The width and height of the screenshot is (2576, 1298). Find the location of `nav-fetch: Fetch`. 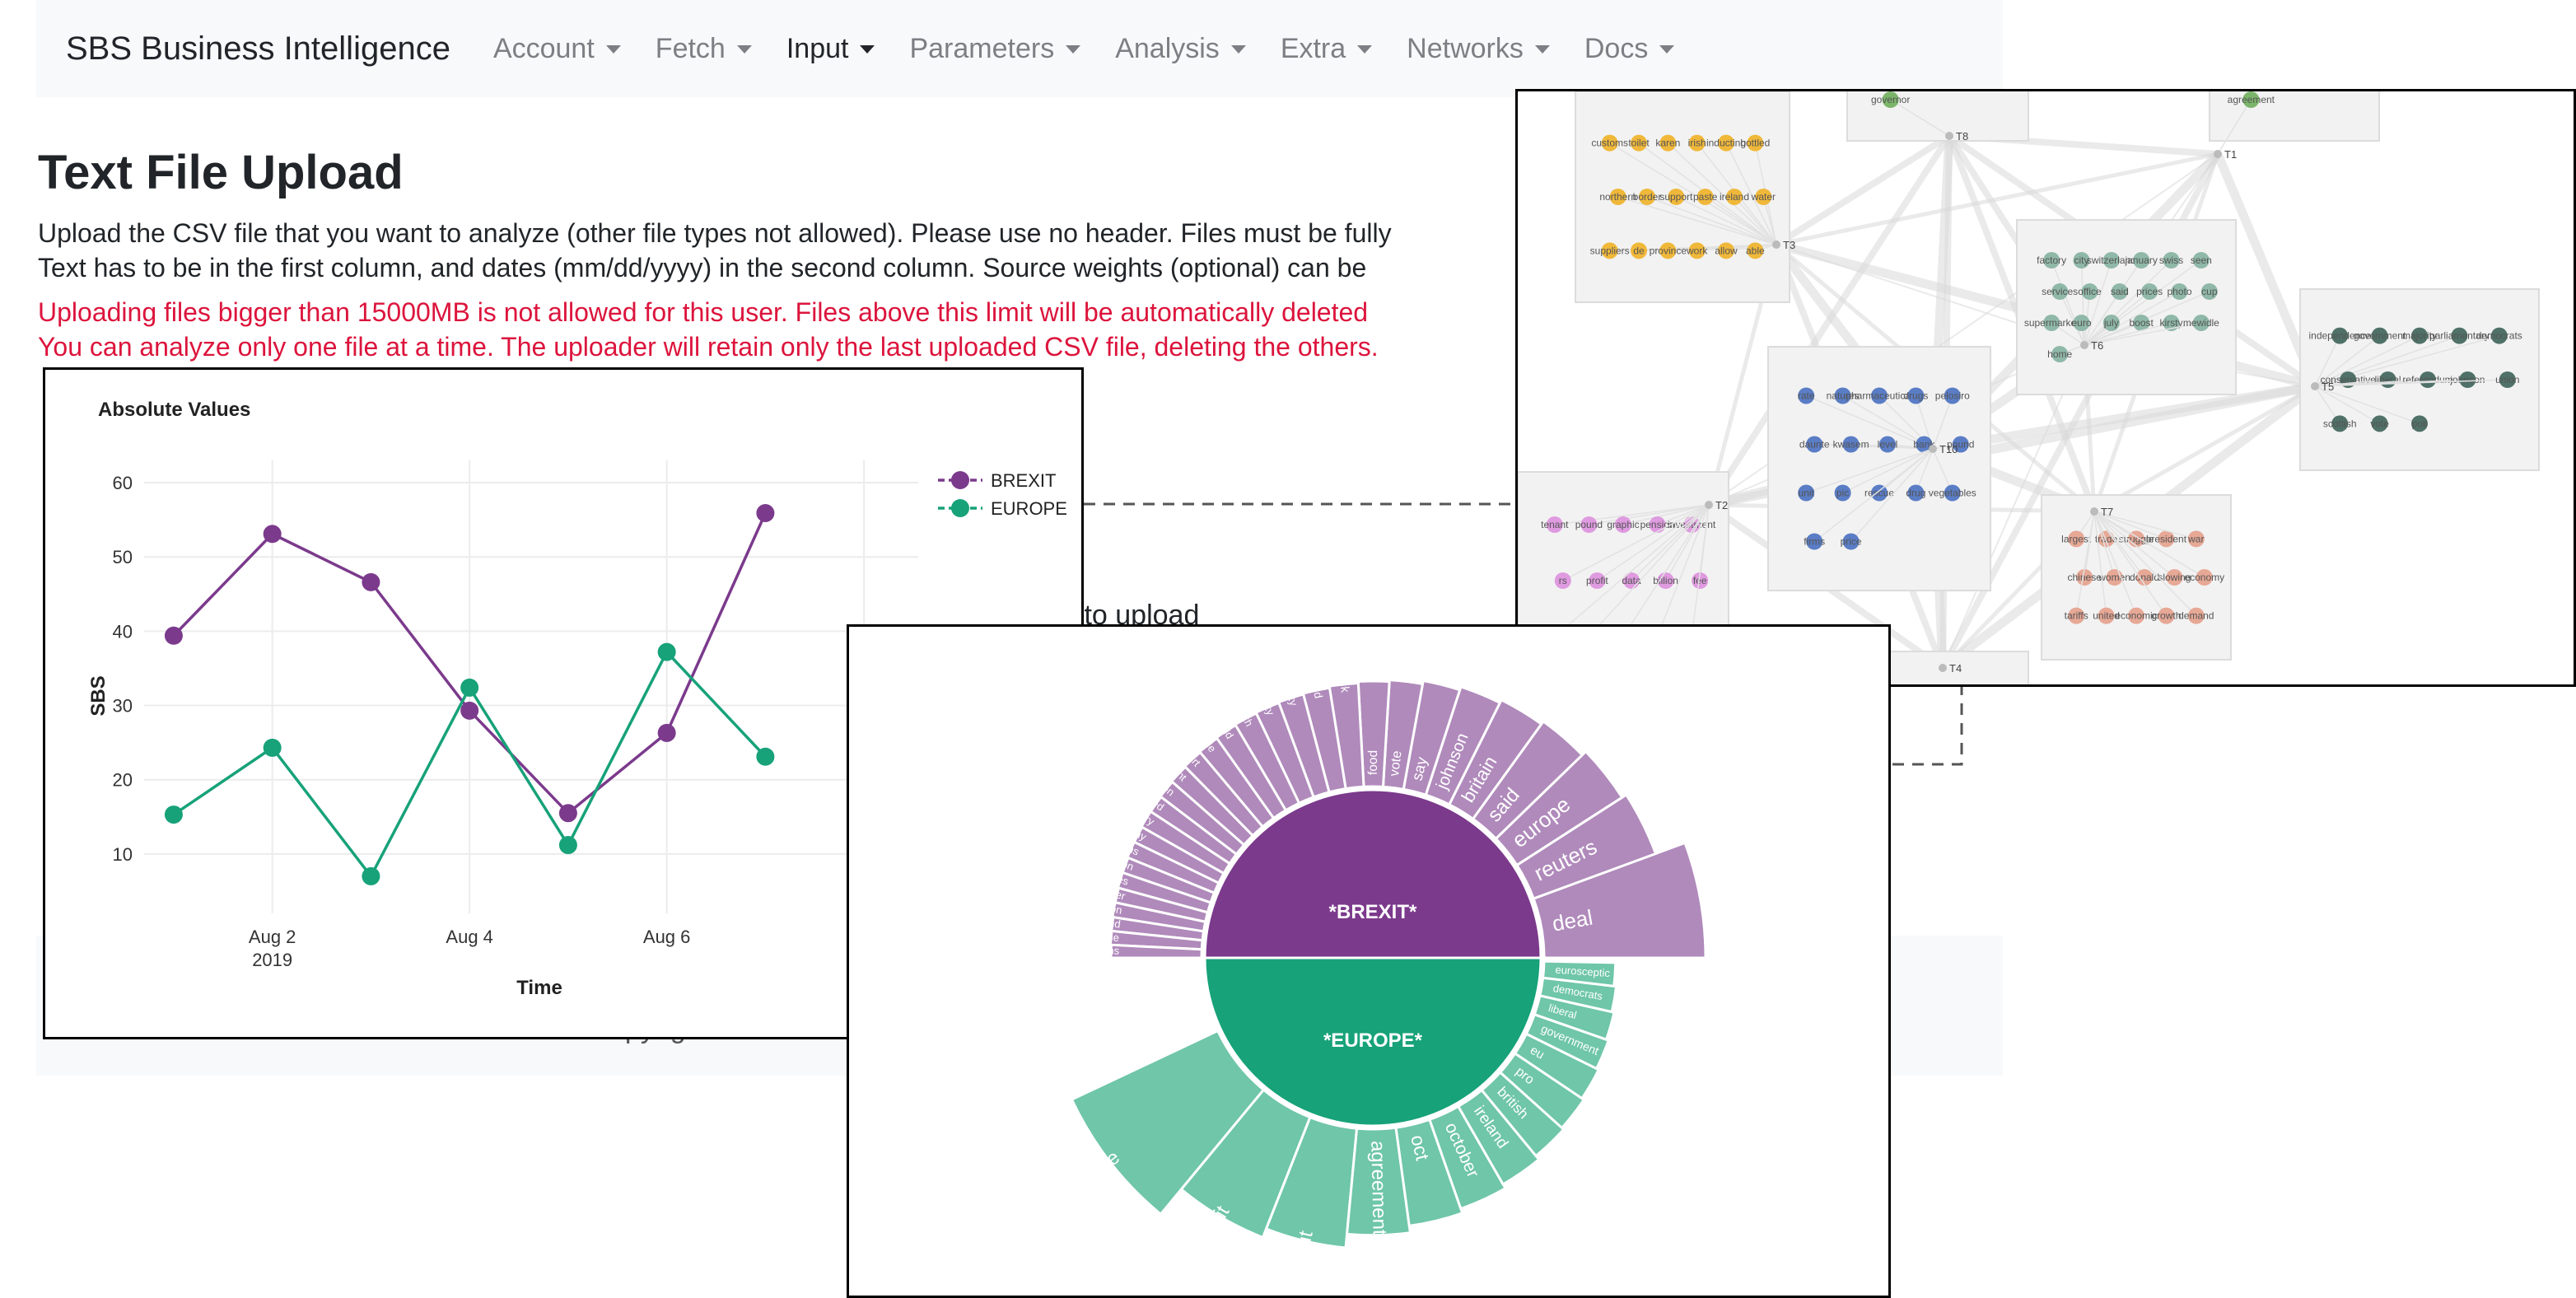

nav-fetch: Fetch is located at coordinates (704, 49).